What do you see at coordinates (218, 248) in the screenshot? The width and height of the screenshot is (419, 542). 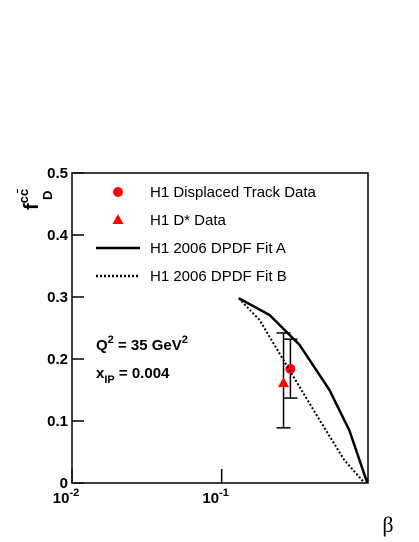 I see `legend-label: H1 2006 DPDF Fit A` at bounding box center [218, 248].